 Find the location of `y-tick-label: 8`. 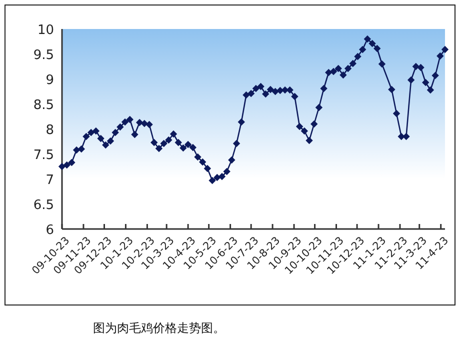

y-tick-label: 8 is located at coordinates (50, 130).